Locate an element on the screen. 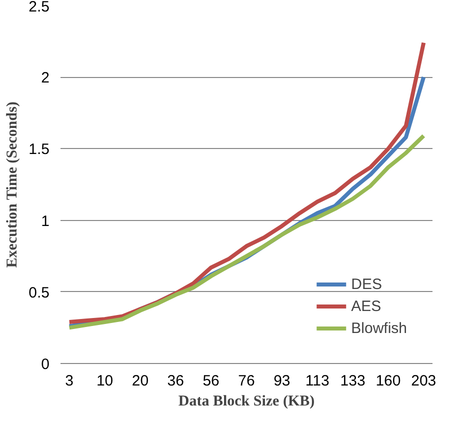  x-tick-label: 36 is located at coordinates (175, 381).